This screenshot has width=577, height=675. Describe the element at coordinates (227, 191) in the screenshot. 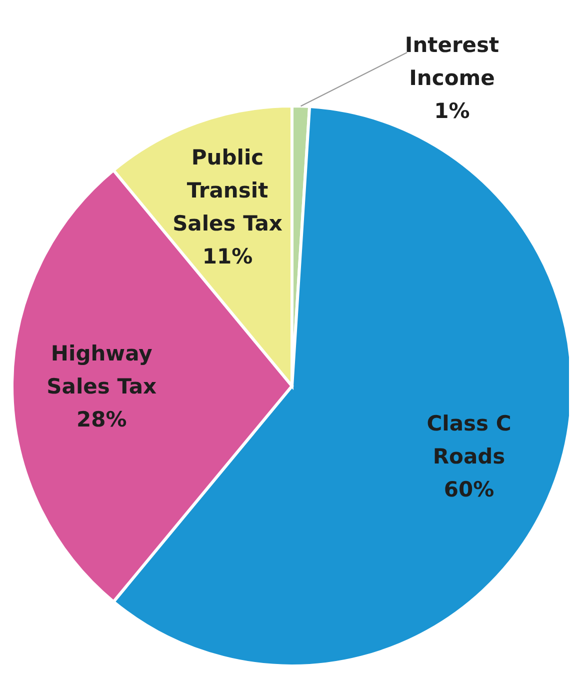

I see `slice-label: Public Transit Sales Tax` at that location.